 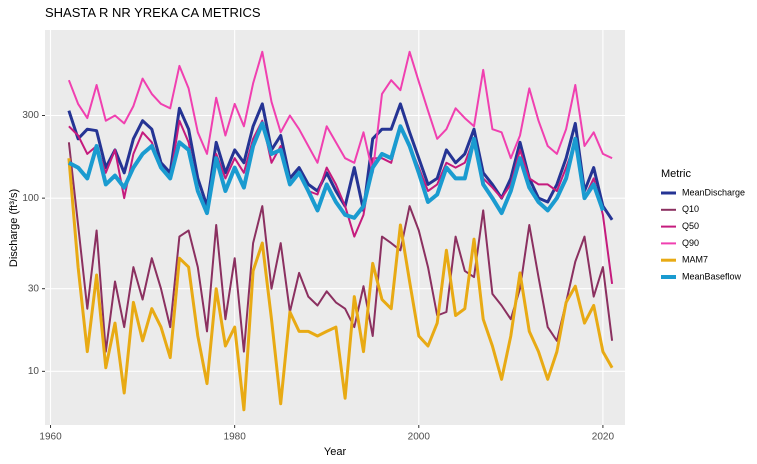 I want to click on x-tick-label: 1980, so click(x=235, y=437).